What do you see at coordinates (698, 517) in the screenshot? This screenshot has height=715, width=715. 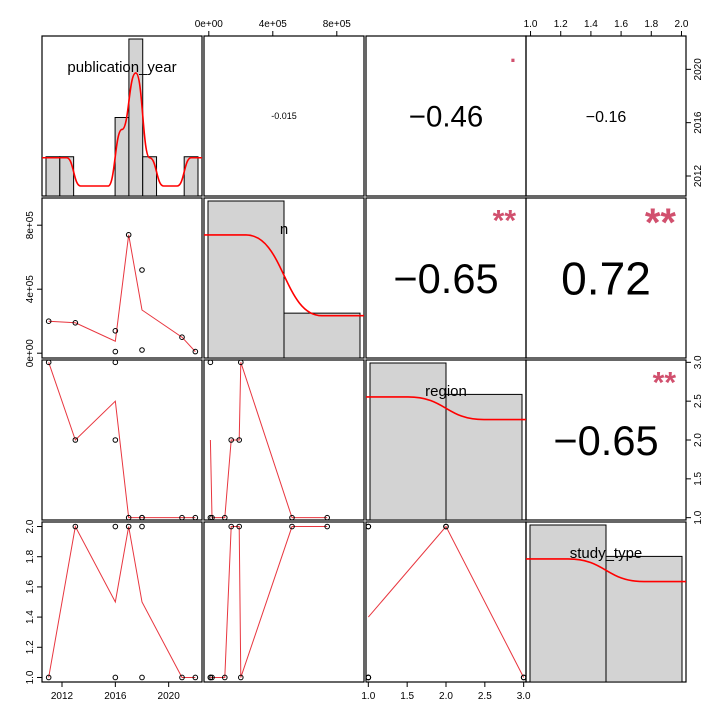 I see `y-tick-label-region: 1.0` at bounding box center [698, 517].